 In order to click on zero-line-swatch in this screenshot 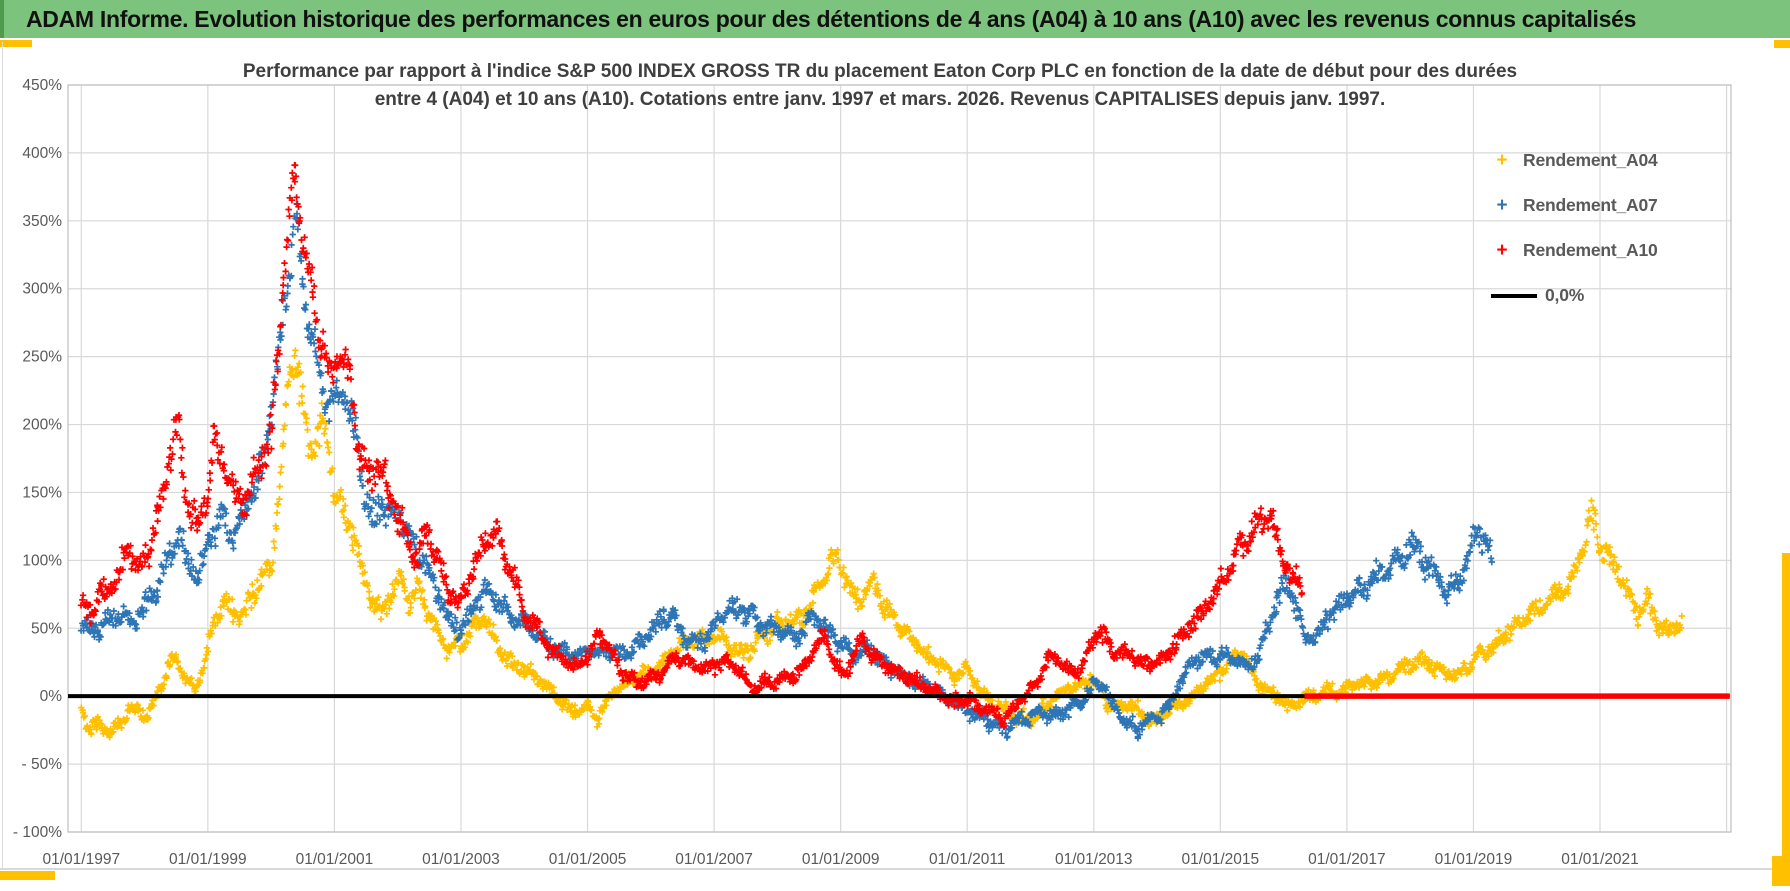, I will do `click(1514, 295)`.